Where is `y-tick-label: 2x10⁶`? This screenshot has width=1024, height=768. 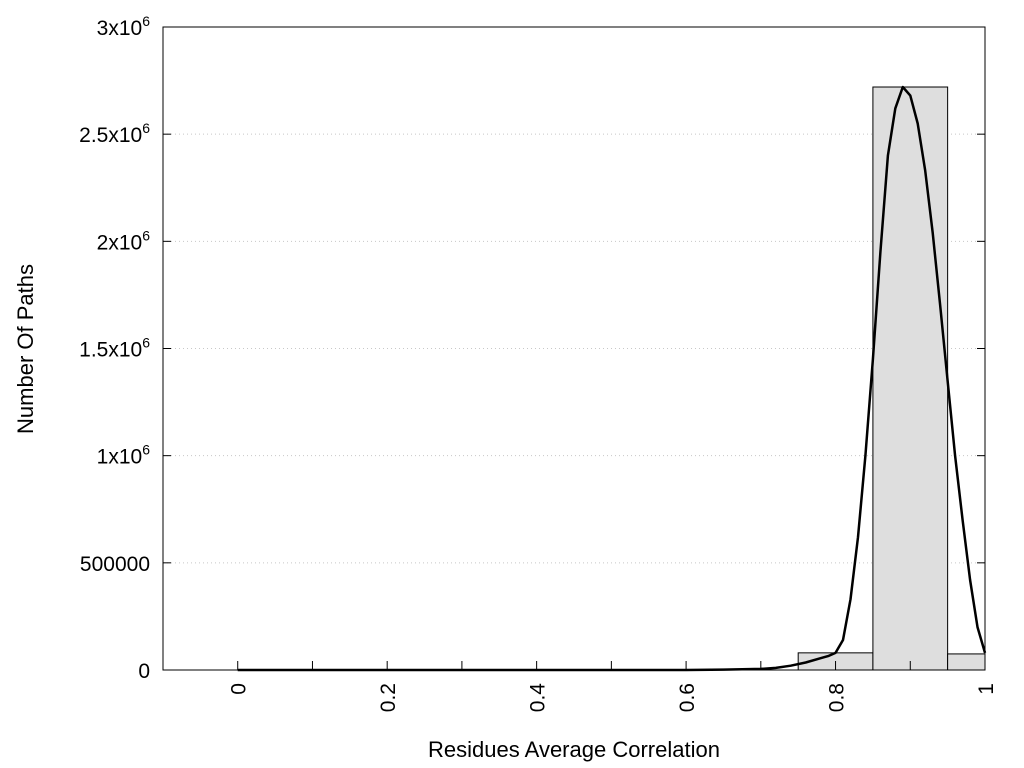 y-tick-label: 2x10⁶ is located at coordinates (124, 240).